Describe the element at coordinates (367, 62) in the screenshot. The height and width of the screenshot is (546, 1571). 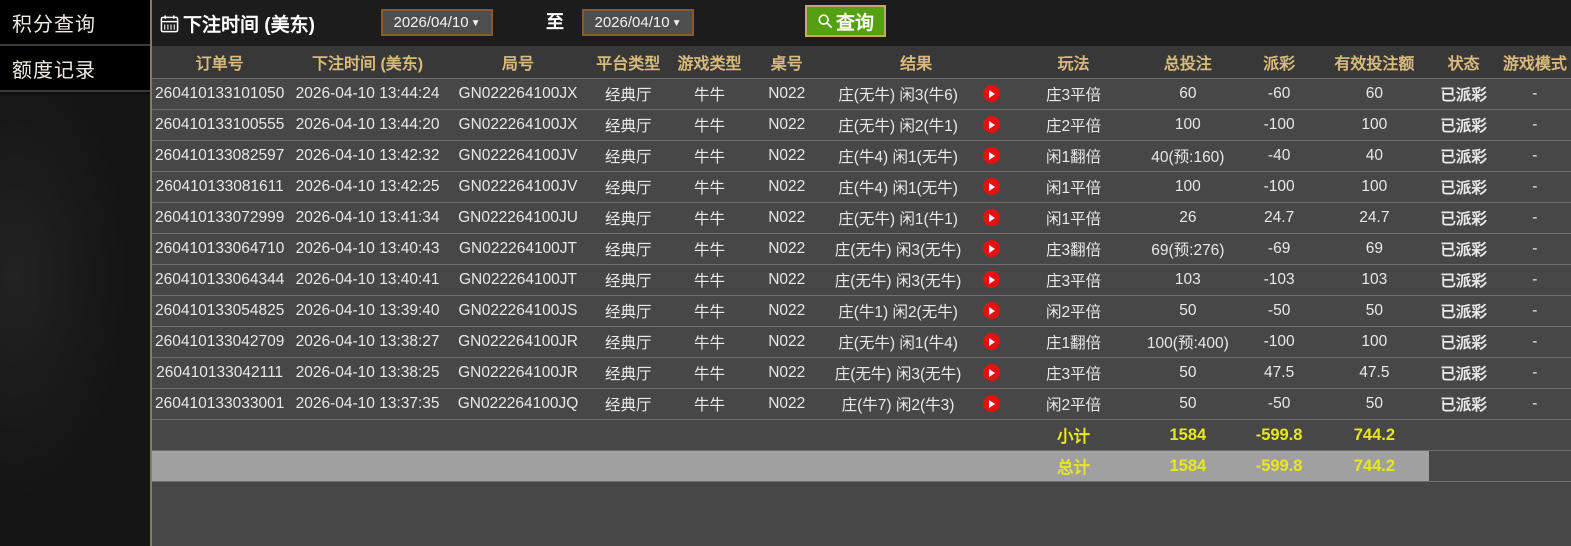
I see `col-header-bet-time: 下注时间 (美东)` at that location.